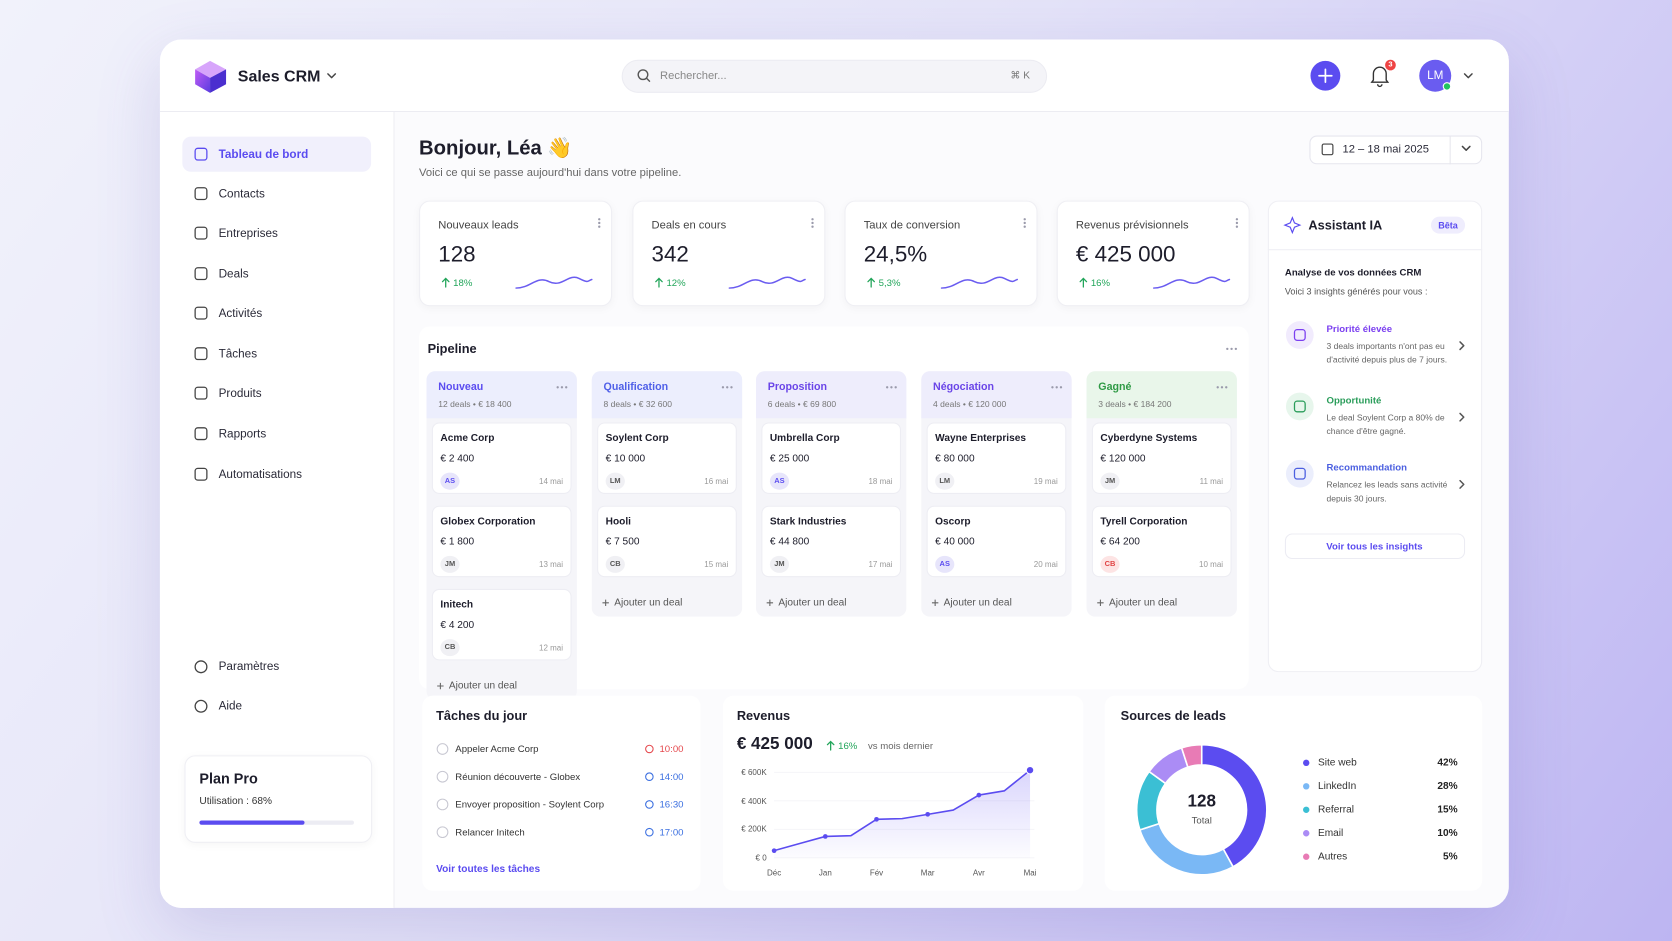 The width and height of the screenshot is (1672, 941). I want to click on avatar-initials: LM, so click(1435, 76).